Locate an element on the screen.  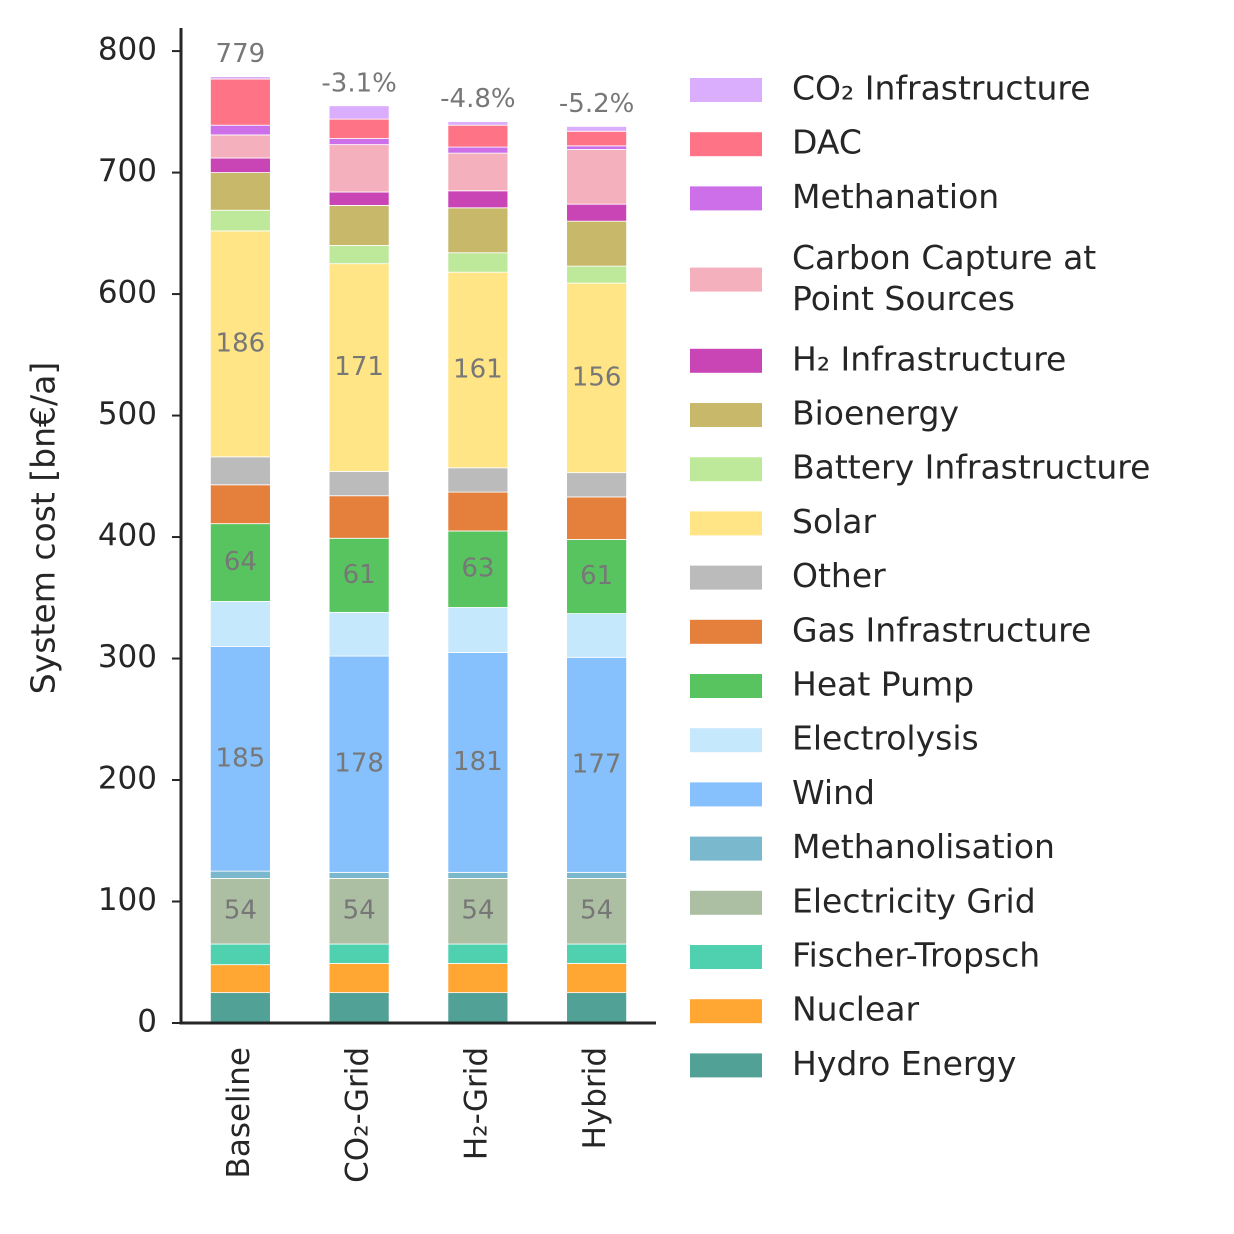
data-label: 177 is located at coordinates (597, 764).